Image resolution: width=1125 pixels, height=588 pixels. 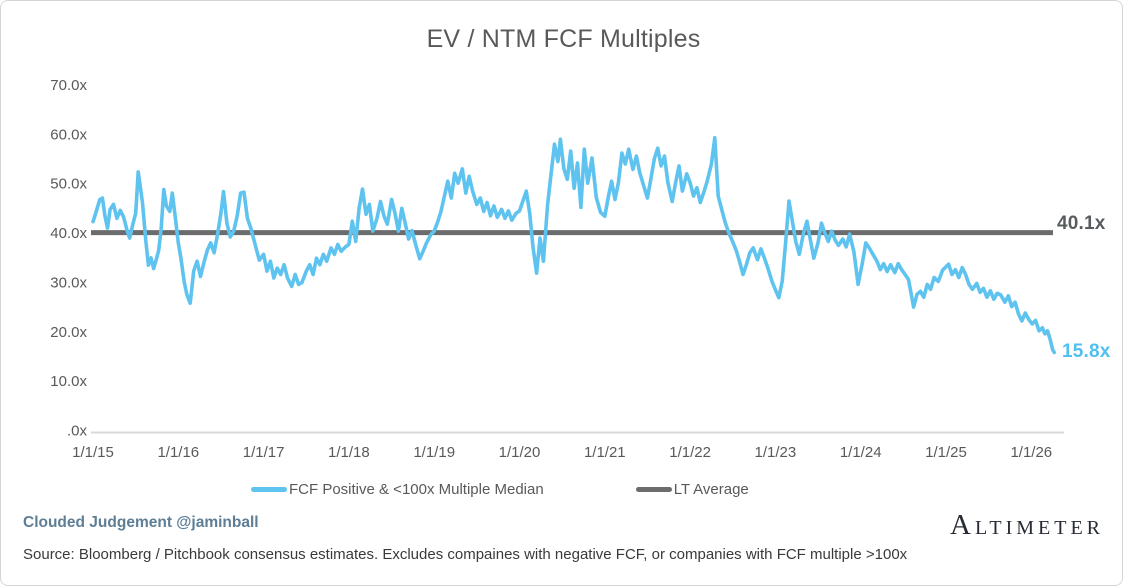 I want to click on y-axis-tick-label: 10.0x, so click(x=68, y=381).